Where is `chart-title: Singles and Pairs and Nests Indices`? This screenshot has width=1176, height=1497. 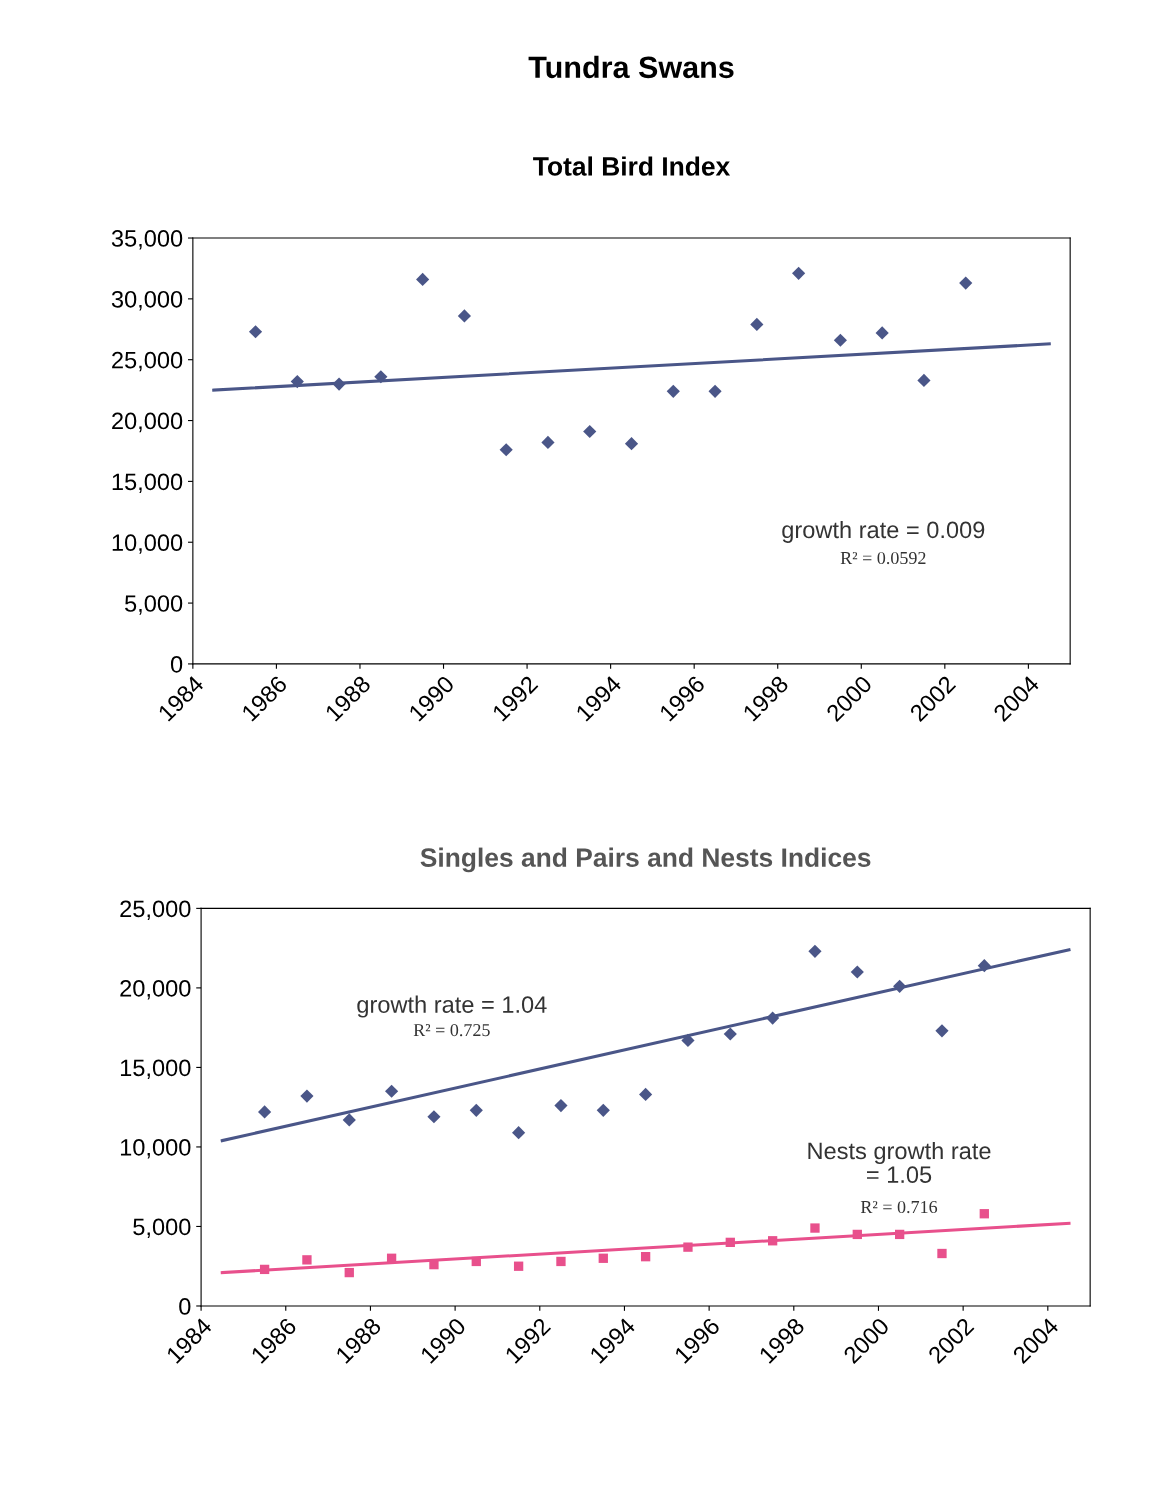
chart-title: Singles and Pairs and Nests Indices is located at coordinates (645, 860).